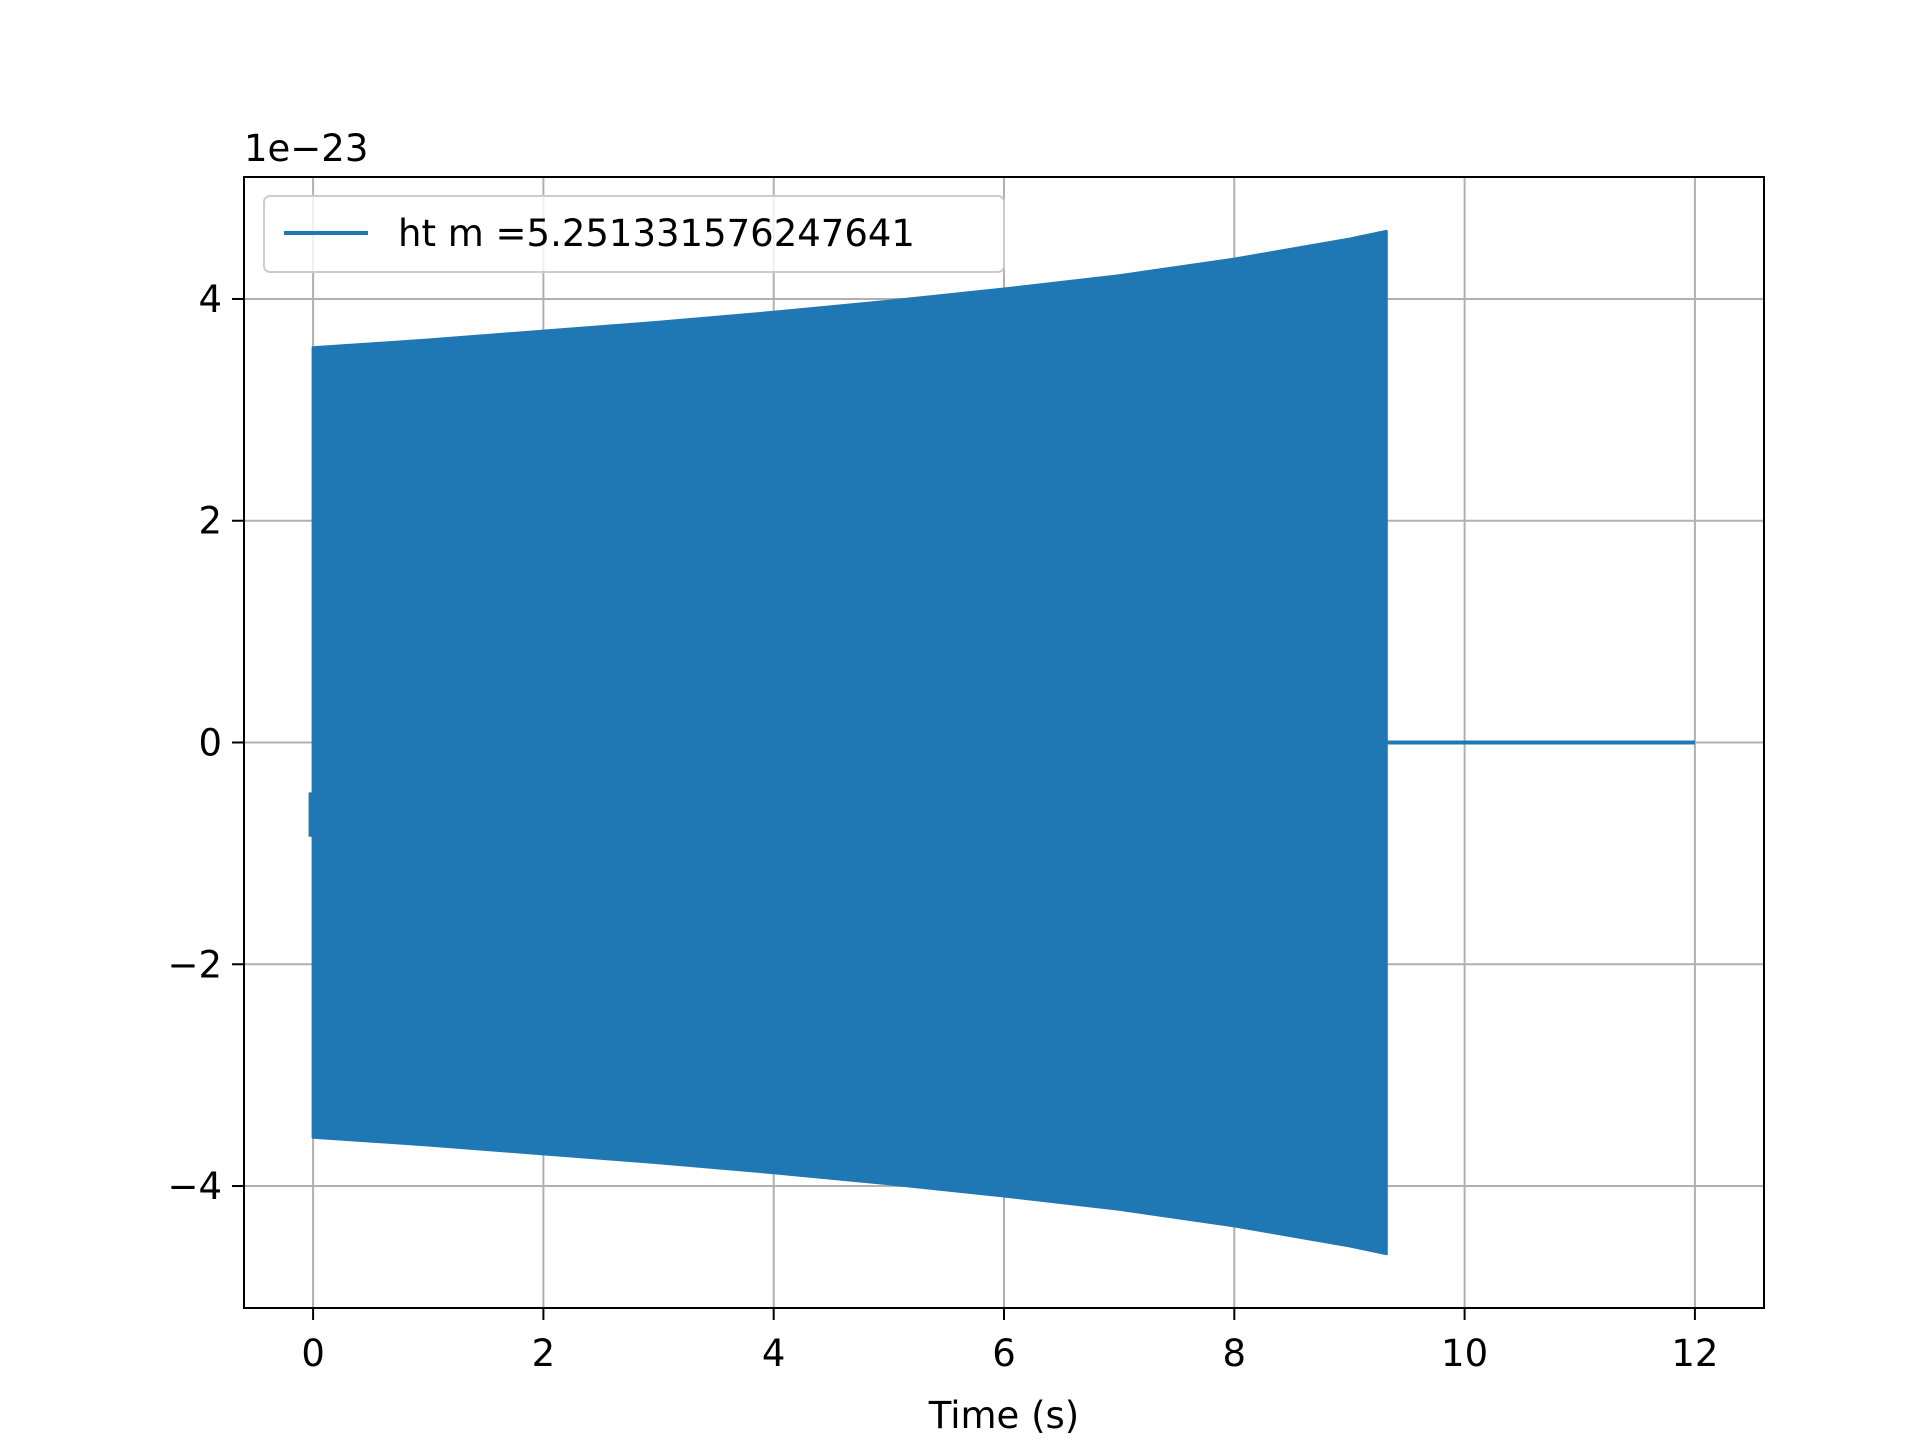 This screenshot has width=1920, height=1440. Describe the element at coordinates (313, 1353) in the screenshot. I see `x-tick-label: 0` at that location.